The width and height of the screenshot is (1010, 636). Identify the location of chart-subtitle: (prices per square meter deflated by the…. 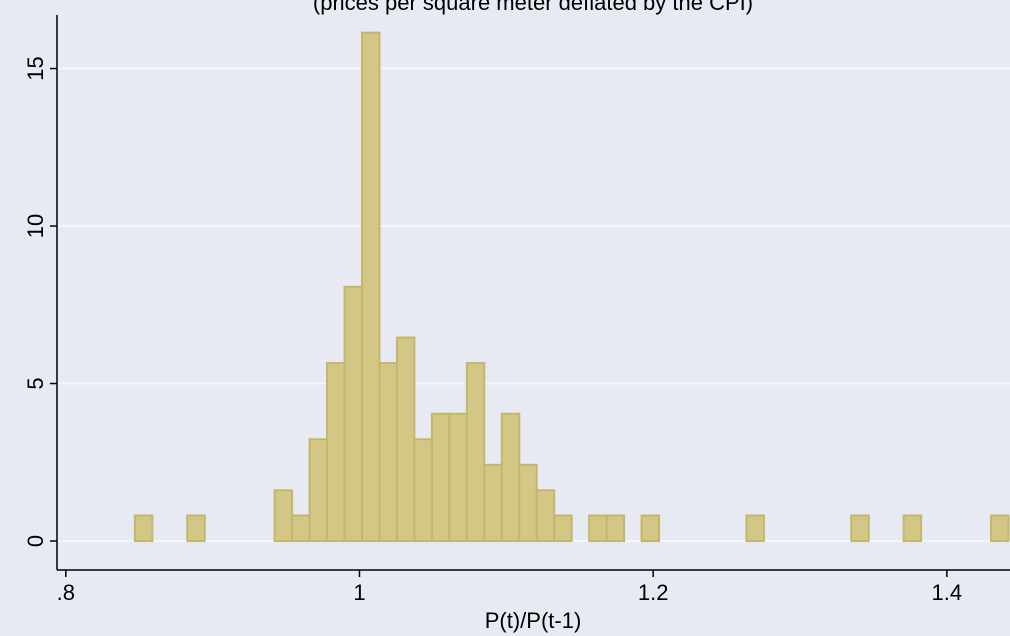
(533, 7).